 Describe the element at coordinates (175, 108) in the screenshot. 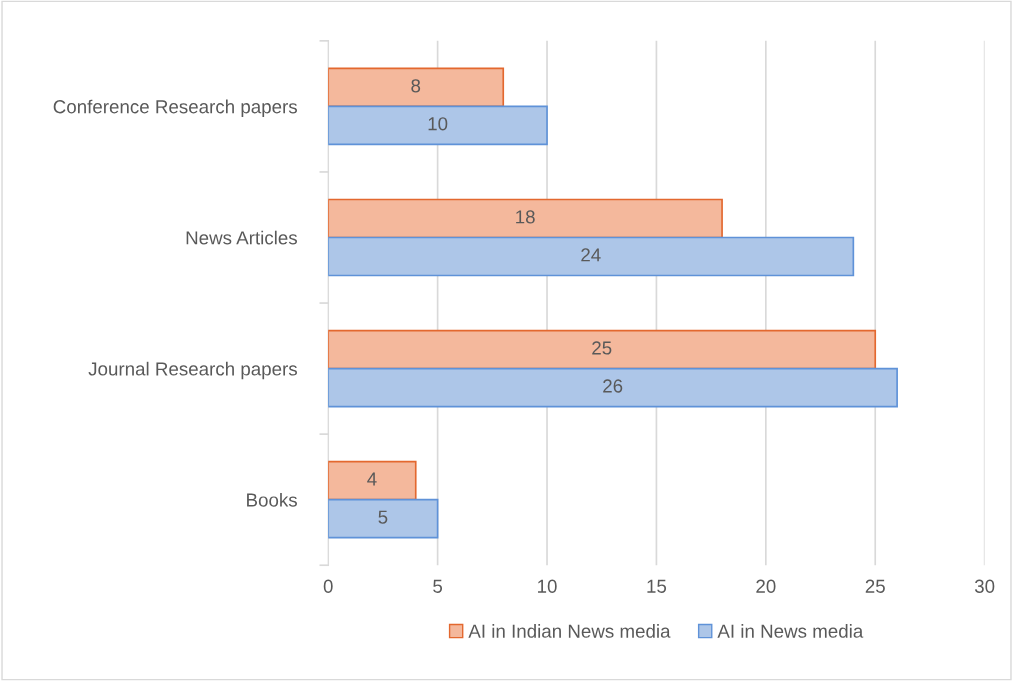

I see `y-tick-label: Conference Research papers` at that location.